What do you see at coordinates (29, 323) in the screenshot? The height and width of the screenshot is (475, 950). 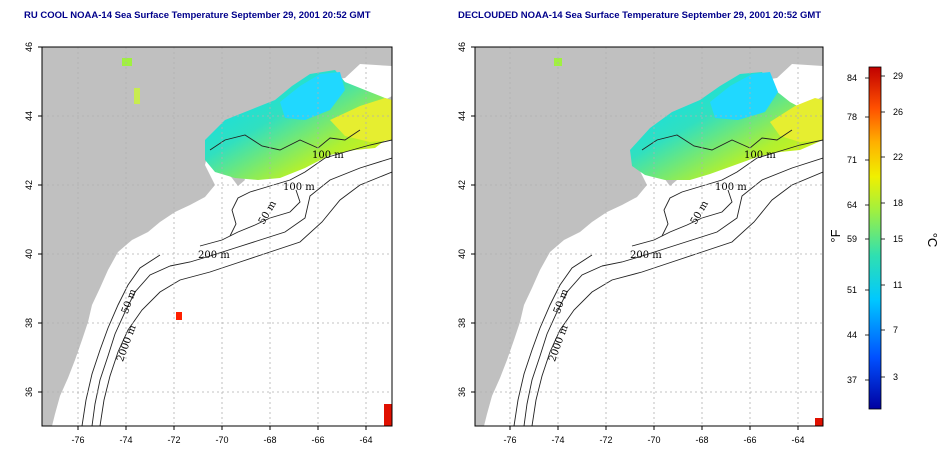 I see `left-lat-tick: 38` at bounding box center [29, 323].